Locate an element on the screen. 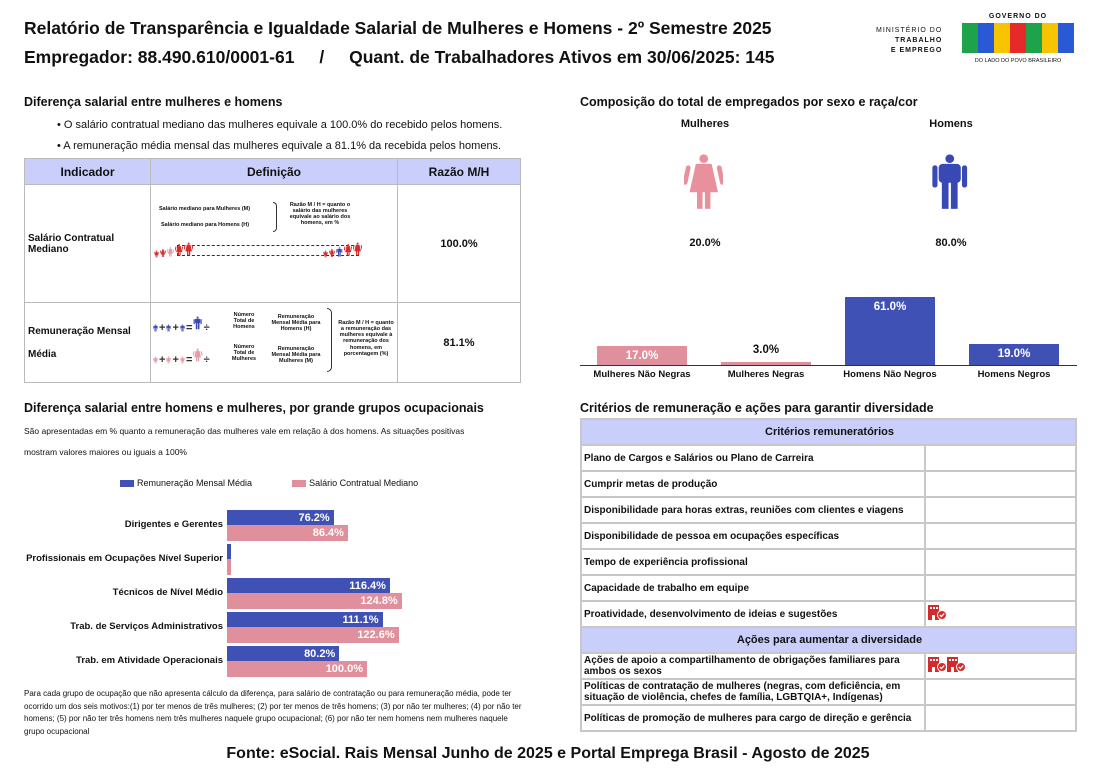  col-ratio: Razão M/H is located at coordinates (459, 171).